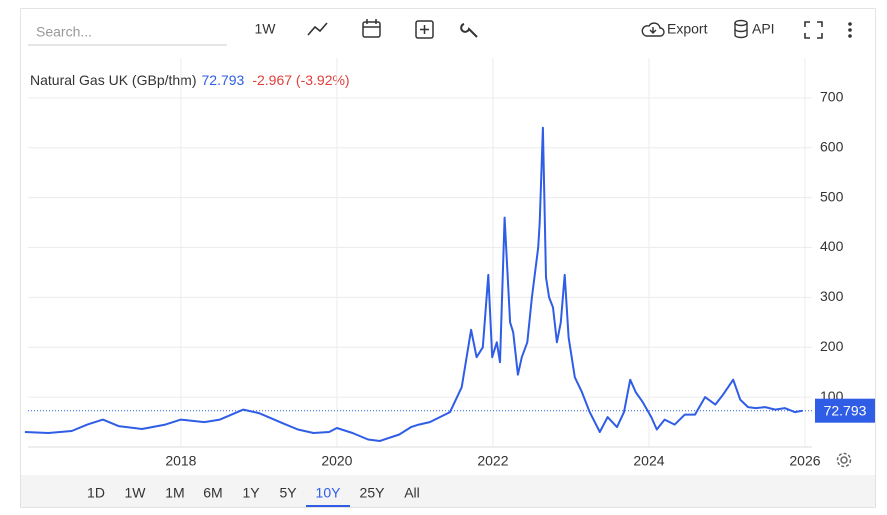  Describe the element at coordinates (832, 146) in the screenshot. I see `y-tick-label: 600` at that location.